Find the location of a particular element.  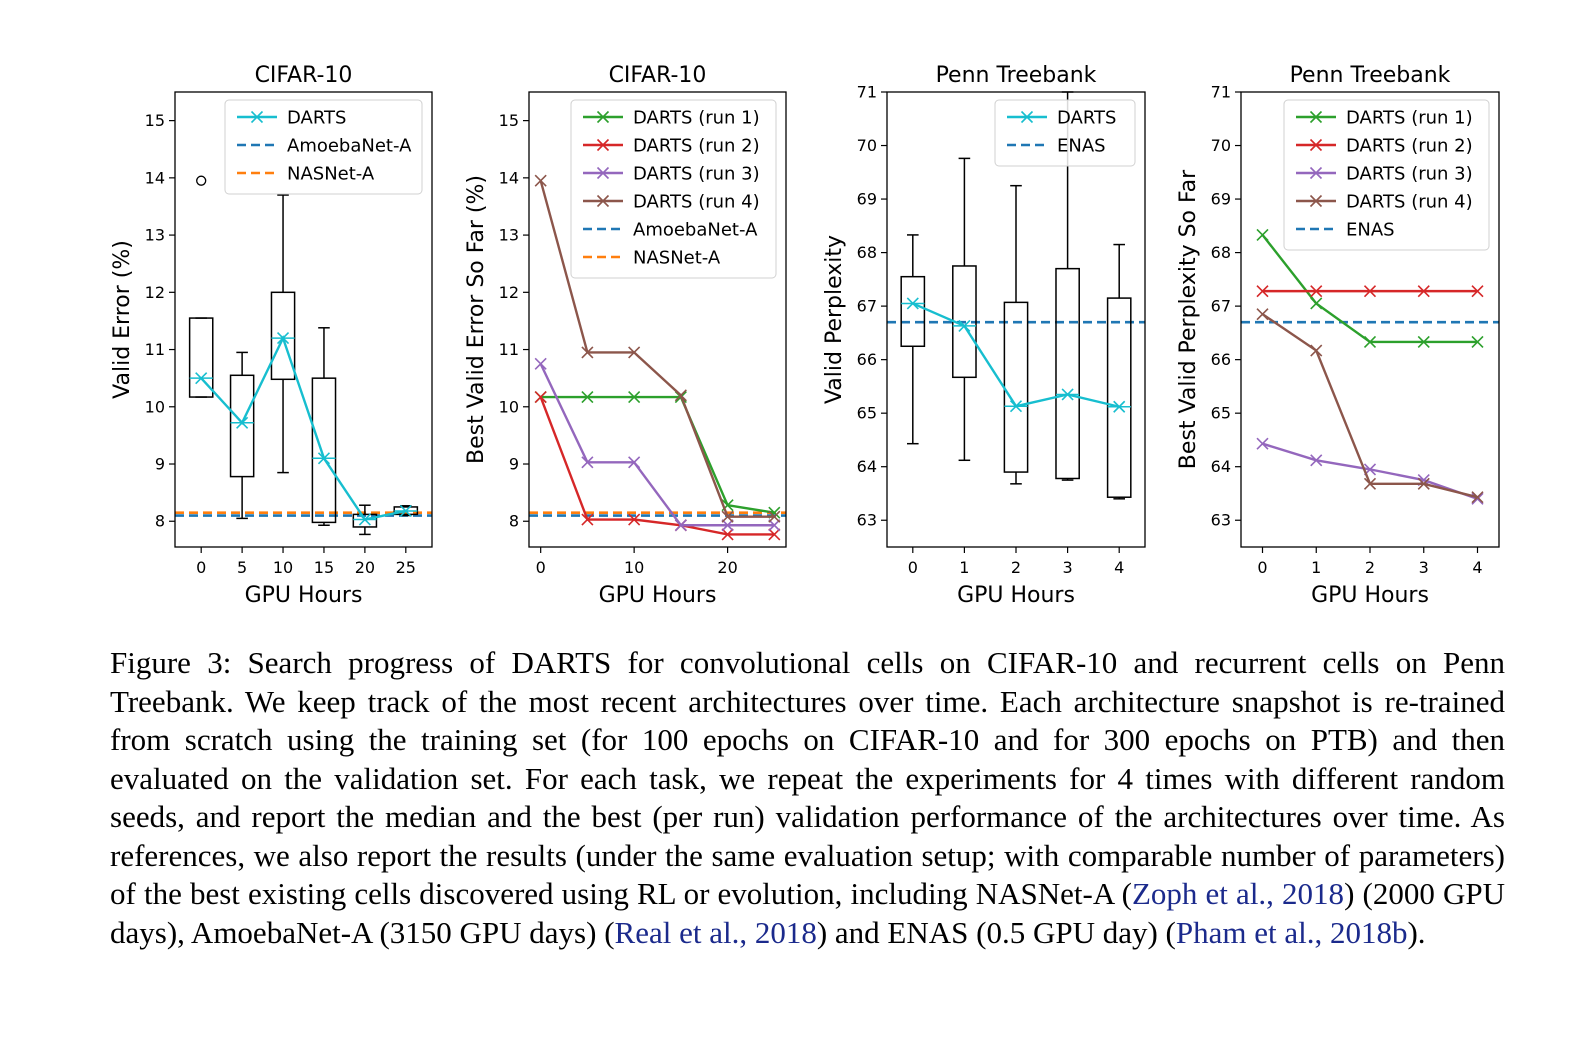

y-axis-label: Best Valid Perplexity So Far is located at coordinates (1188, 319).